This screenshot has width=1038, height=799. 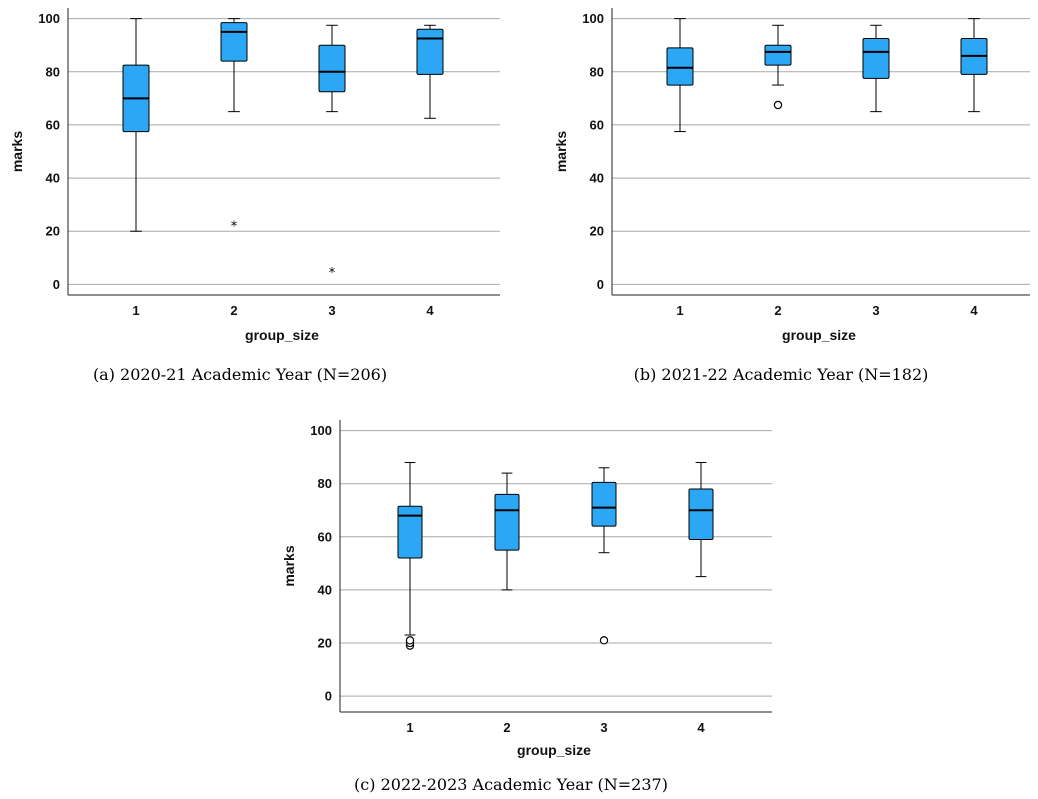 What do you see at coordinates (240, 374) in the screenshot?
I see `figure-caption: (a) 2020-21 Academic Year (N=206)` at bounding box center [240, 374].